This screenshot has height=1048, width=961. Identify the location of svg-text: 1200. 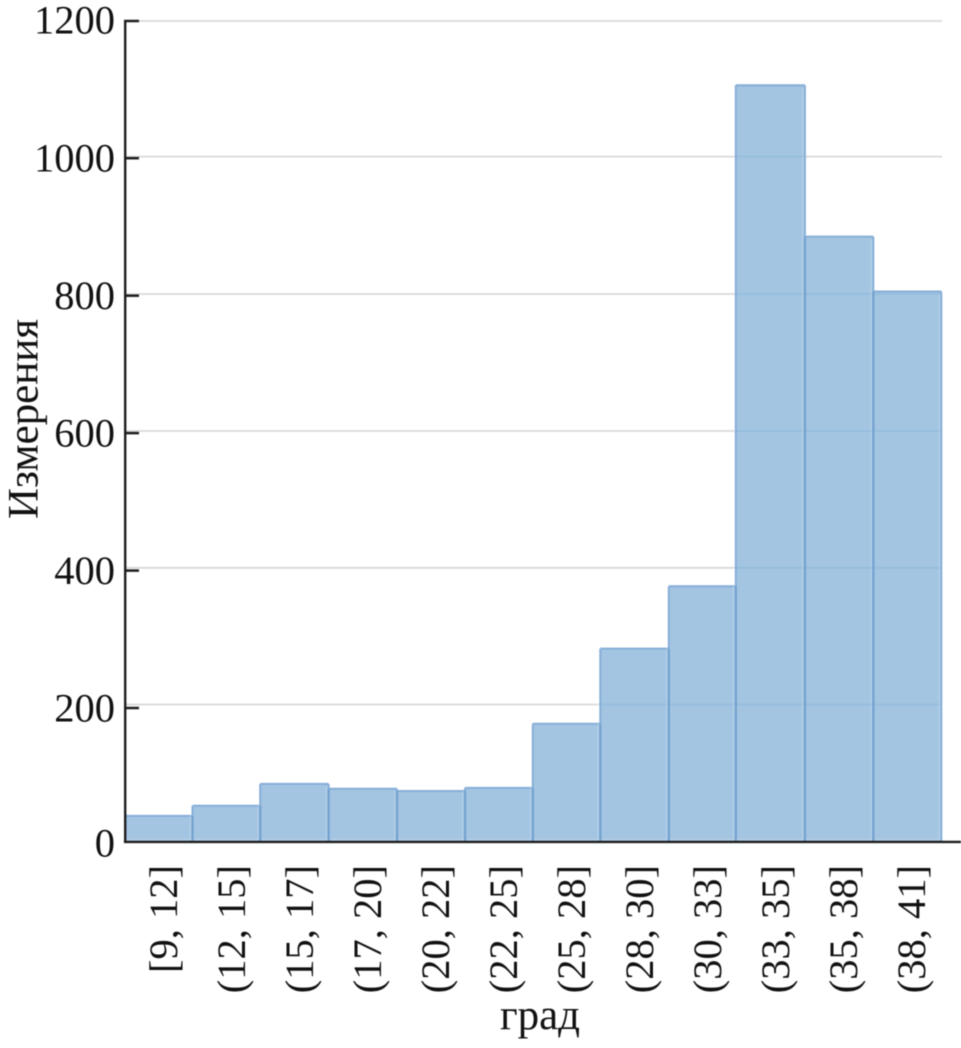
(74, 21).